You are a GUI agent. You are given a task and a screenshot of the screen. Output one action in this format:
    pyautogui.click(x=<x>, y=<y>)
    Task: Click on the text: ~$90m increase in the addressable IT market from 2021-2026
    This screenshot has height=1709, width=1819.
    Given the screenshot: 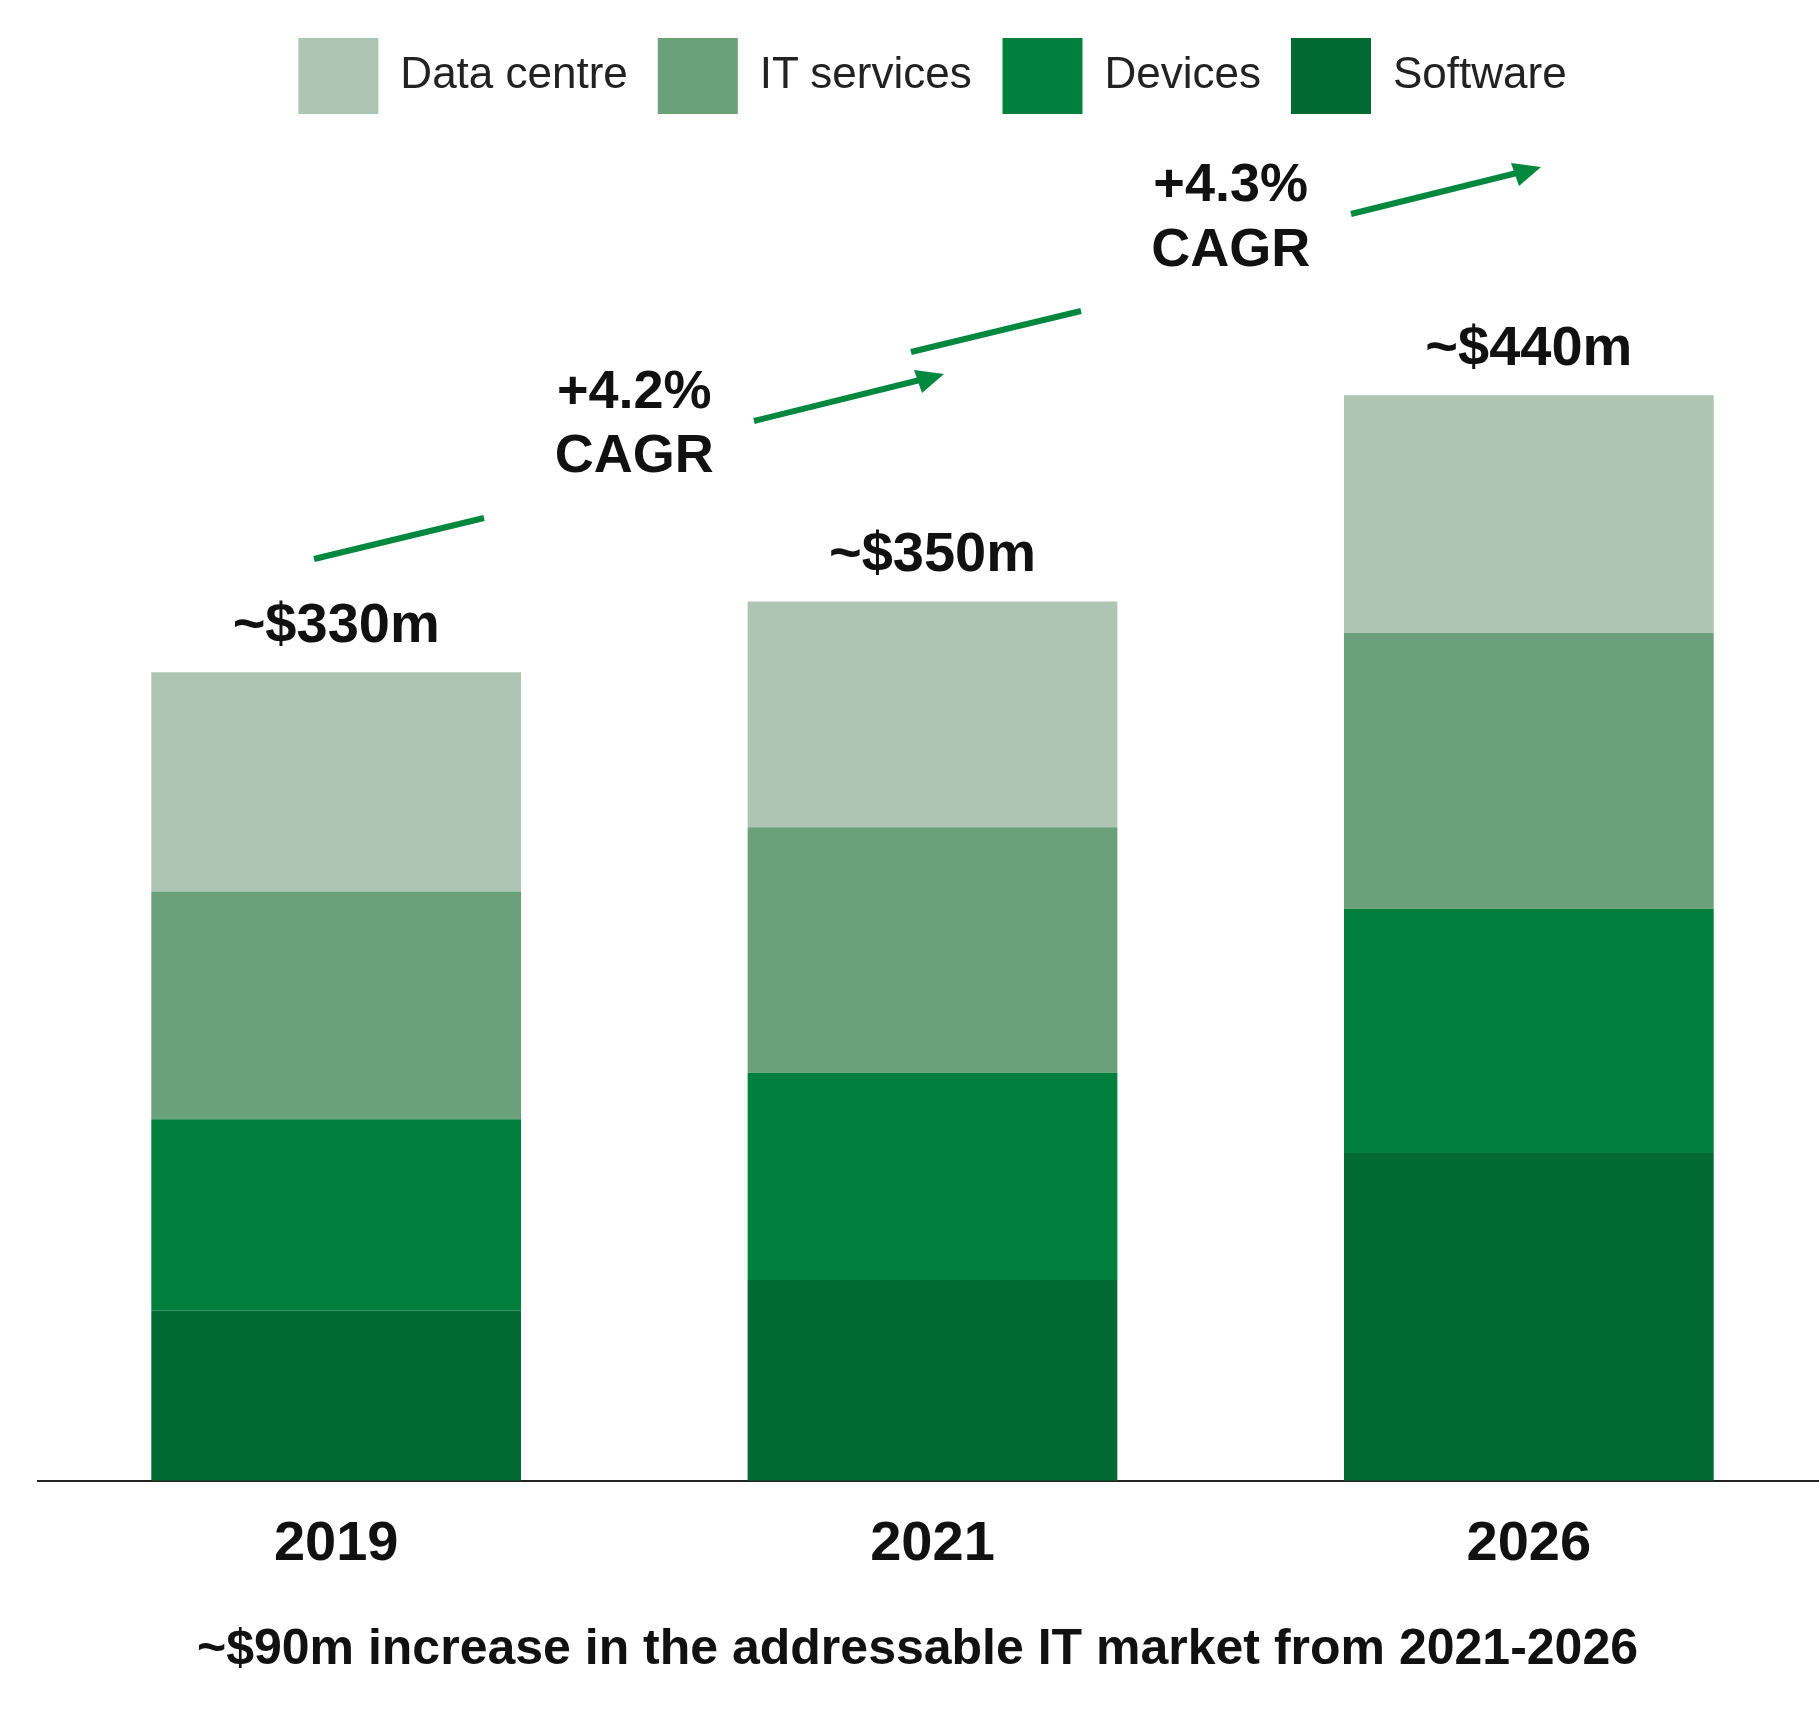 What is the action you would take?
    pyautogui.click(x=917, y=1647)
    